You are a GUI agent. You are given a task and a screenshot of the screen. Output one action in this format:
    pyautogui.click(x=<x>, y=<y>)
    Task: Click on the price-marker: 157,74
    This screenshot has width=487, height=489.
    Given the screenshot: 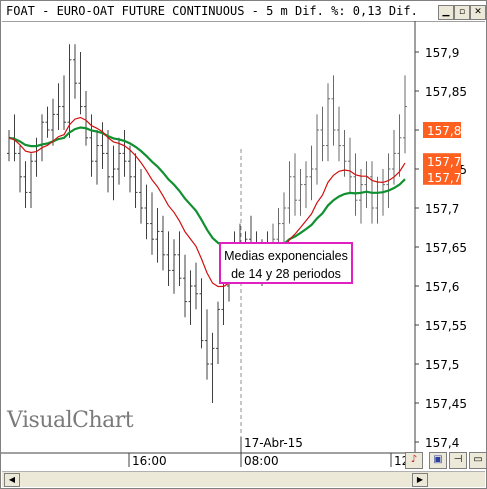 What is the action you would take?
    pyautogui.click(x=446, y=176)
    